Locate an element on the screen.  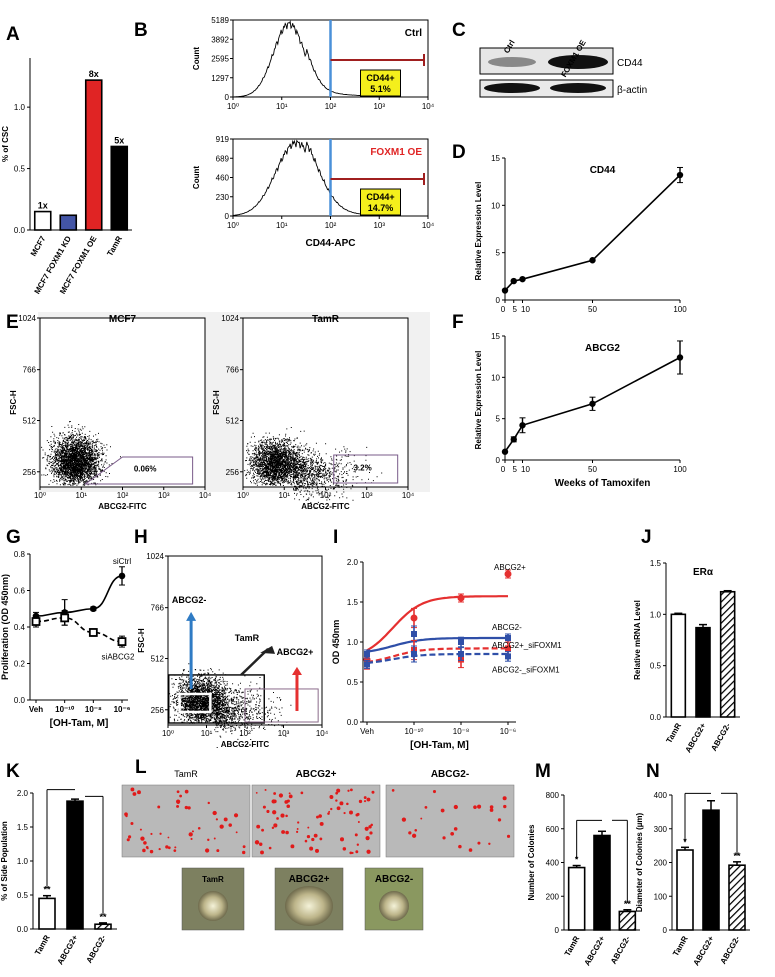
gate-box is located at coordinates (380, 83).